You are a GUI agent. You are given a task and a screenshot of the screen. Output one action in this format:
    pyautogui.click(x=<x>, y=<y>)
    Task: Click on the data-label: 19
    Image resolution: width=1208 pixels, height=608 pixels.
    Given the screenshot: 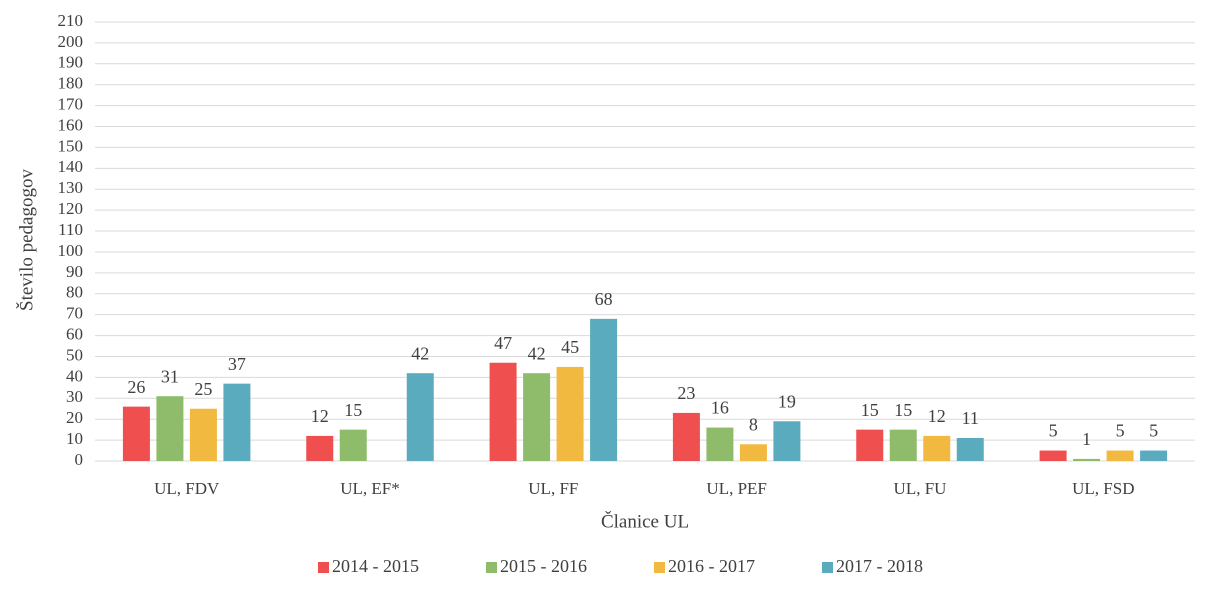 What is the action you would take?
    pyautogui.click(x=787, y=401)
    